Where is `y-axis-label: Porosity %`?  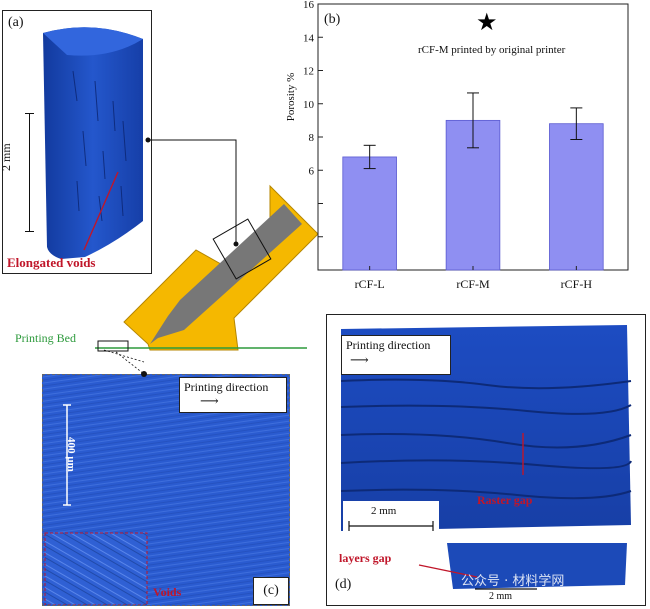
y-axis-label: Porosity % is located at coordinates (291, 97).